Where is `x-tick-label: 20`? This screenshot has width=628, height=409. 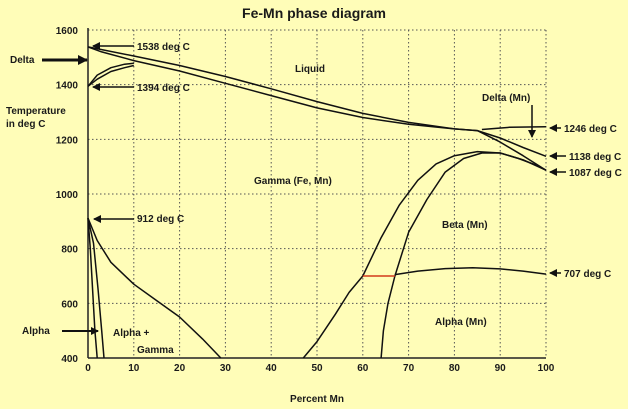
x-tick-label: 20 is located at coordinates (180, 368).